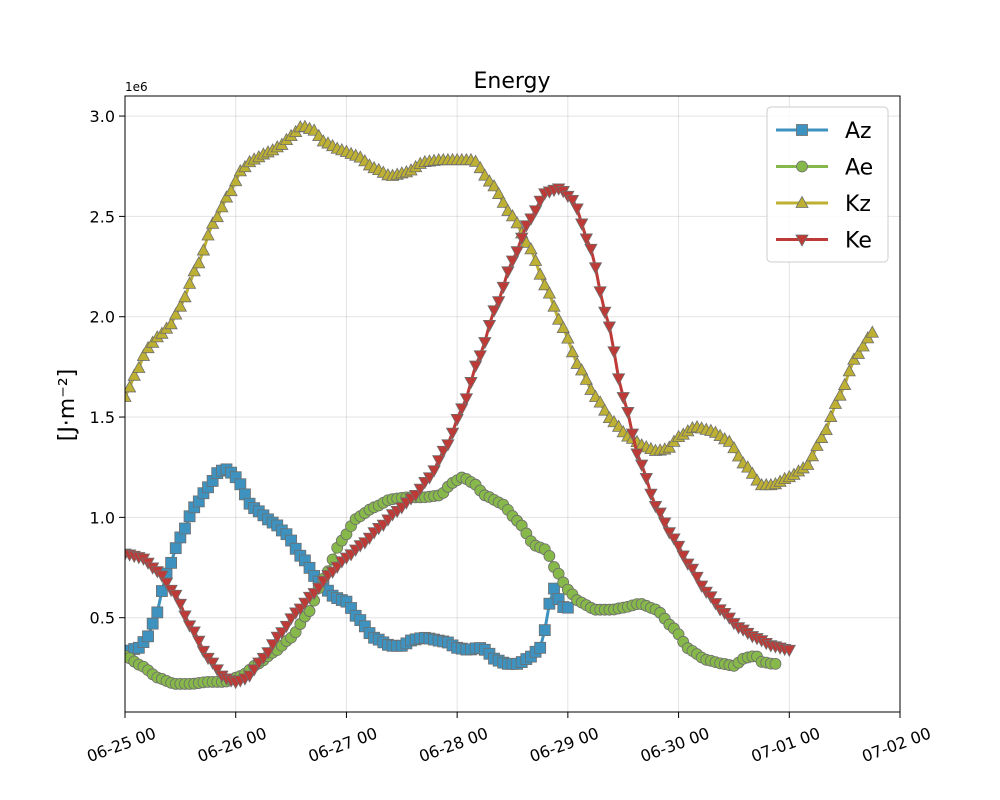 This screenshot has width=1000, height=800. What do you see at coordinates (858, 131) in the screenshot?
I see `legend-label-az: Az` at bounding box center [858, 131].